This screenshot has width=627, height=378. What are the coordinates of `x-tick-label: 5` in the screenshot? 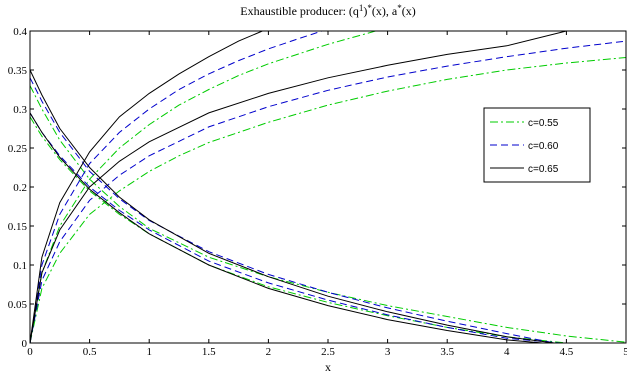 It's located at (625, 352).